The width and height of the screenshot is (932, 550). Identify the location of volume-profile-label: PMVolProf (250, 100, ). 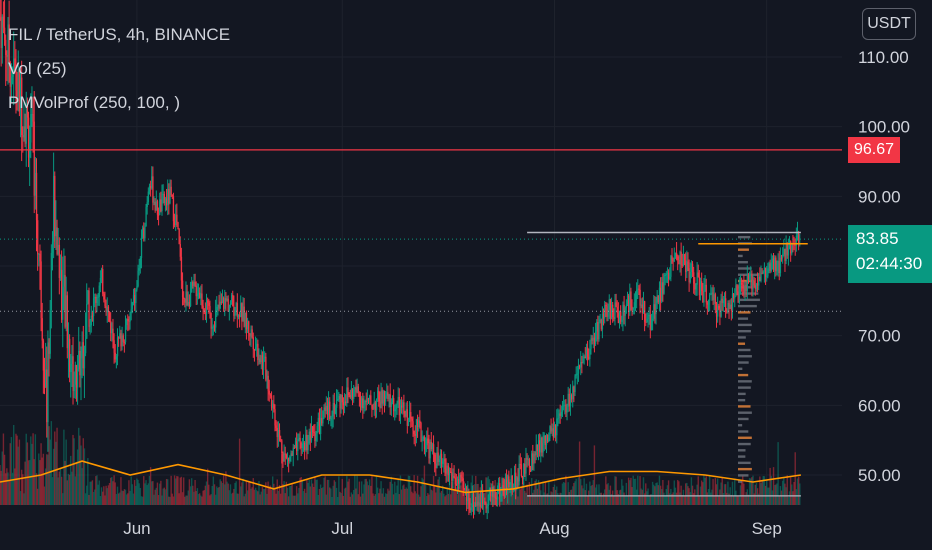
(94, 102).